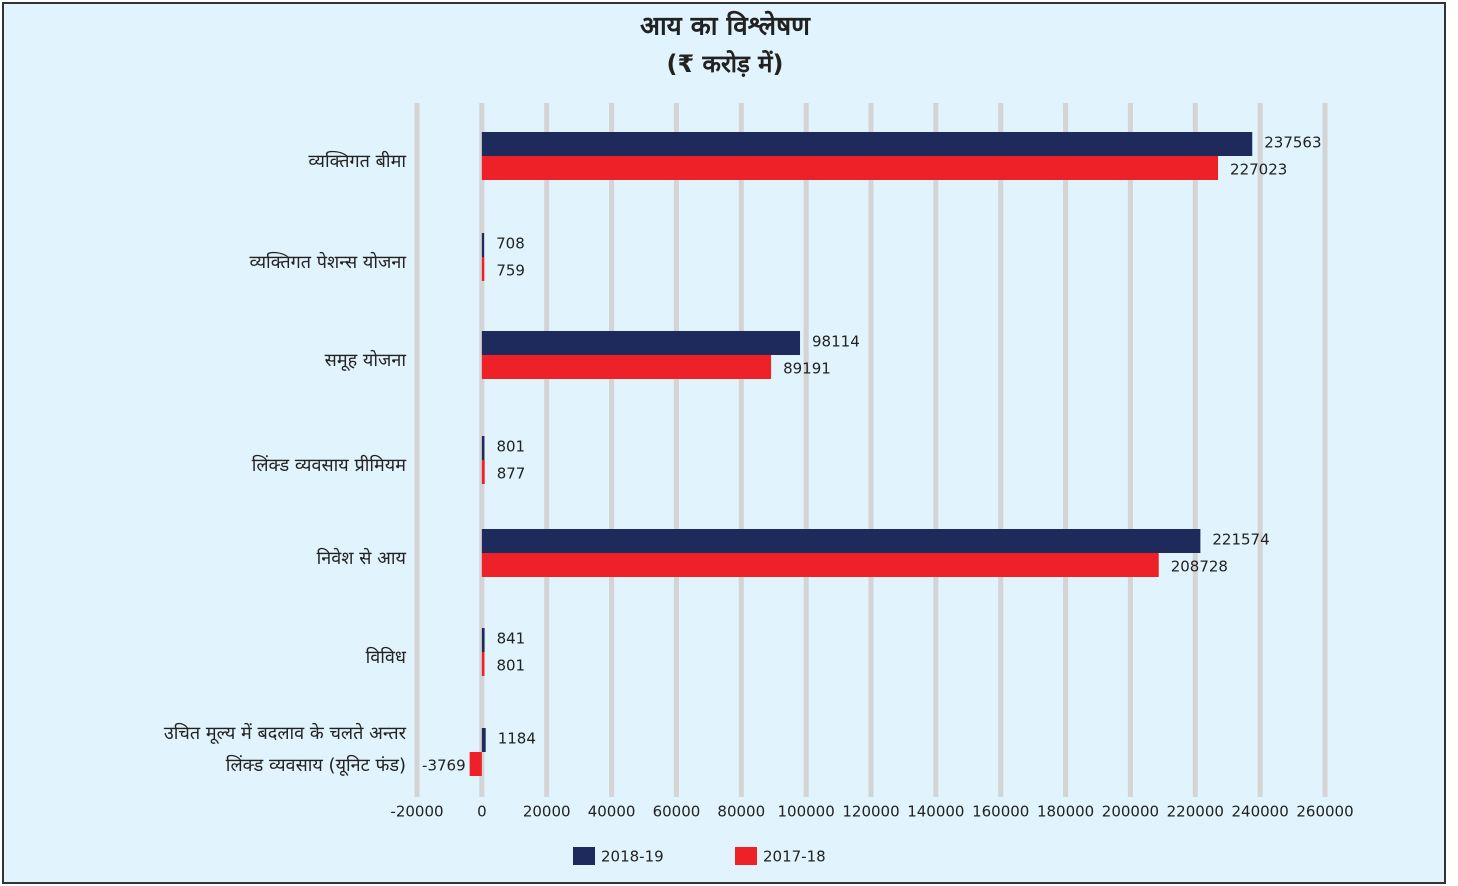  What do you see at coordinates (1324, 812) in the screenshot?
I see `x-tick-label: 260000` at bounding box center [1324, 812].